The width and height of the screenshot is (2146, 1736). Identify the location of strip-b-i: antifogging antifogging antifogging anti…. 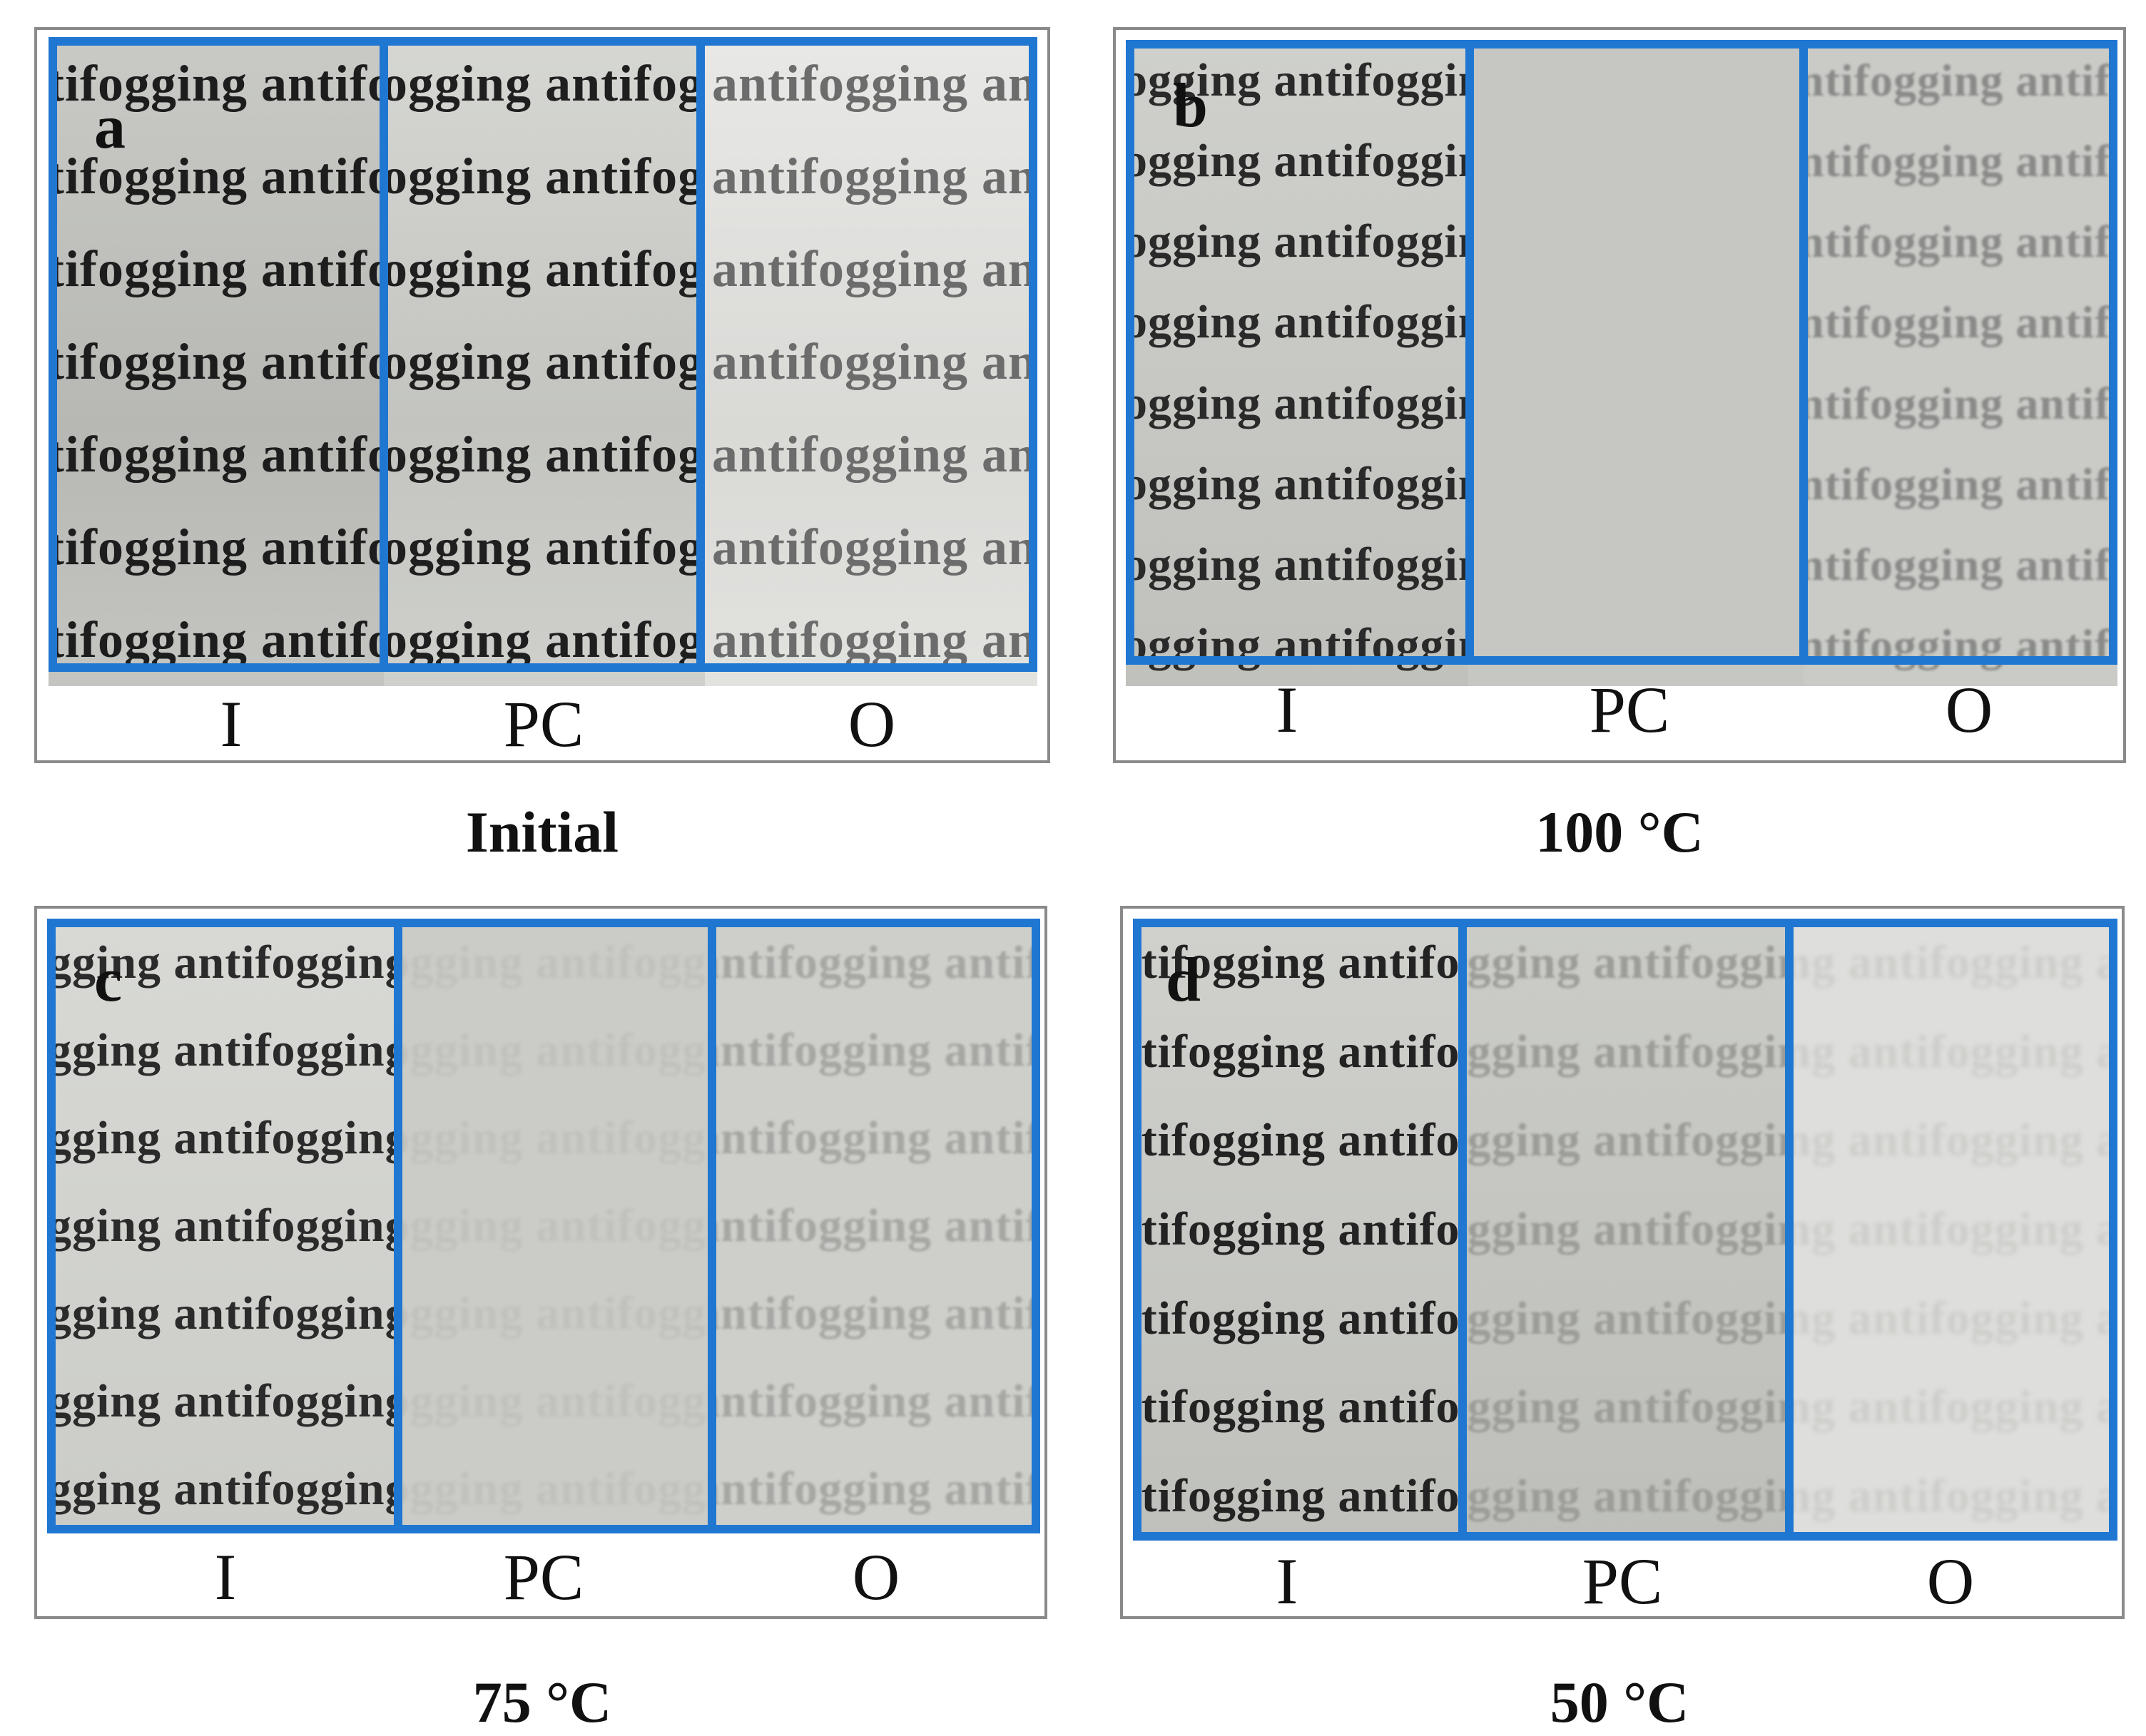
(1297, 363).